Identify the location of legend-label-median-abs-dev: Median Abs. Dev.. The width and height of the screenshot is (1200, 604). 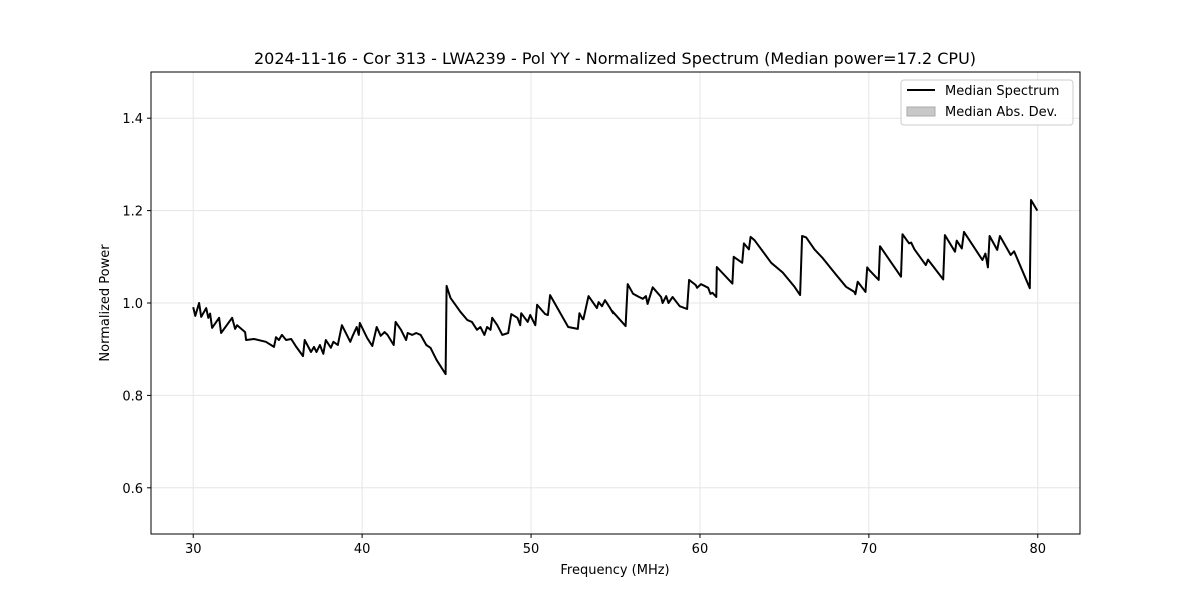
(1001, 112).